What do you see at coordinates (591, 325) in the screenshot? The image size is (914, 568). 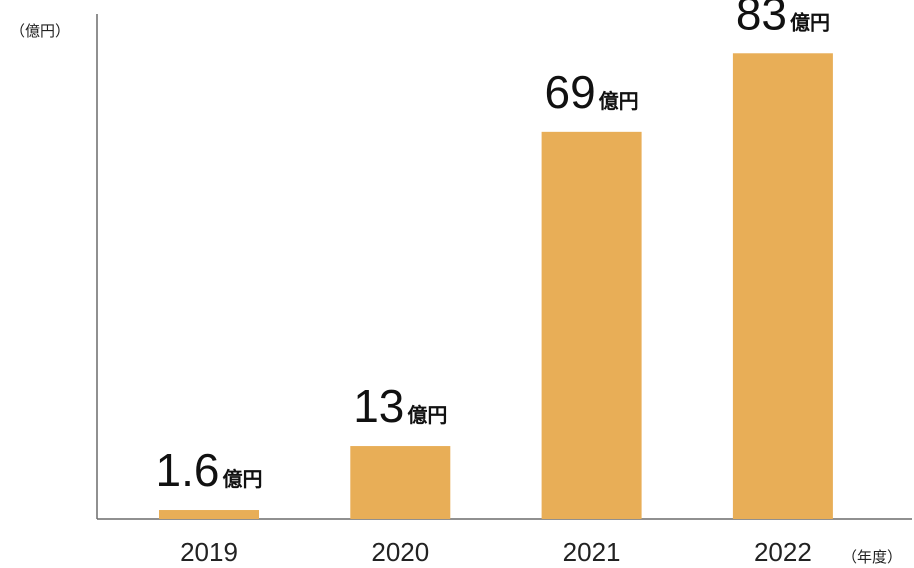 I see `bar-2021` at bounding box center [591, 325].